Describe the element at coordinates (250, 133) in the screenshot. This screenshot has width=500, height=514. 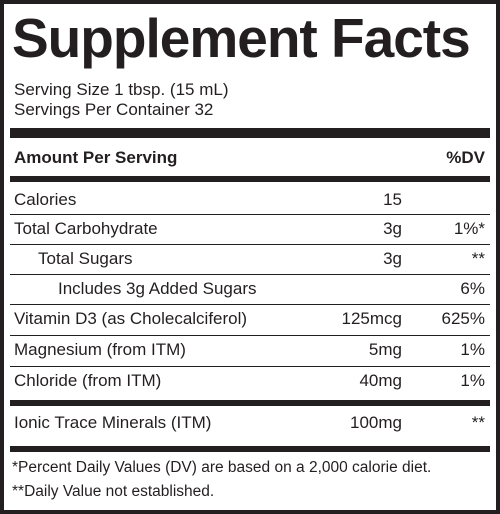
I see `thick-divider-top` at that location.